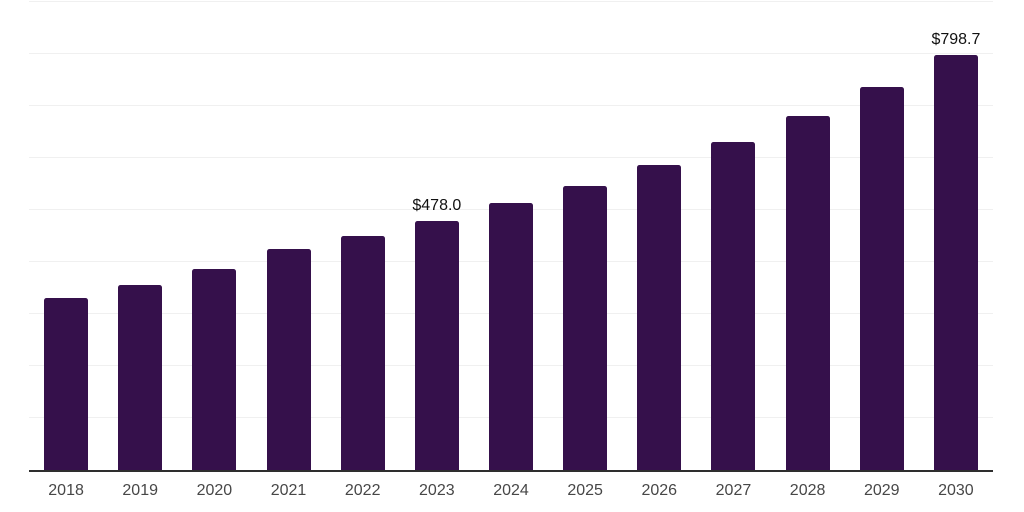  What do you see at coordinates (140, 377) in the screenshot?
I see `bar-2019` at bounding box center [140, 377].